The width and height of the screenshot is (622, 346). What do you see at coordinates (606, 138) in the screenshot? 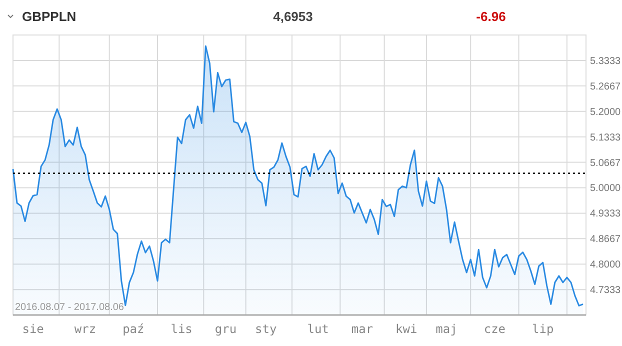
I see `y-tick-label: 5.1333` at bounding box center [606, 138].